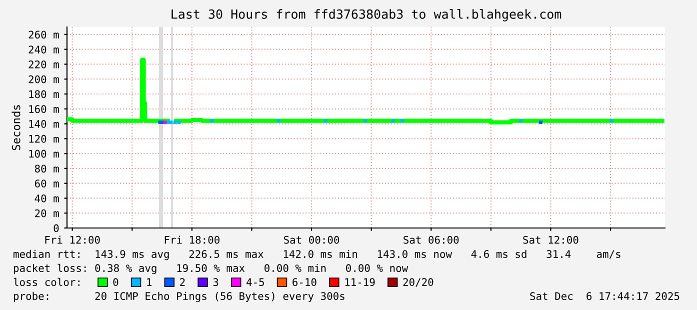  Describe the element at coordinates (211, 269) in the screenshot. I see `text: packet loss: 0.38 % avg 19.50 % max 0.00 % min 0.00 % now` at that location.